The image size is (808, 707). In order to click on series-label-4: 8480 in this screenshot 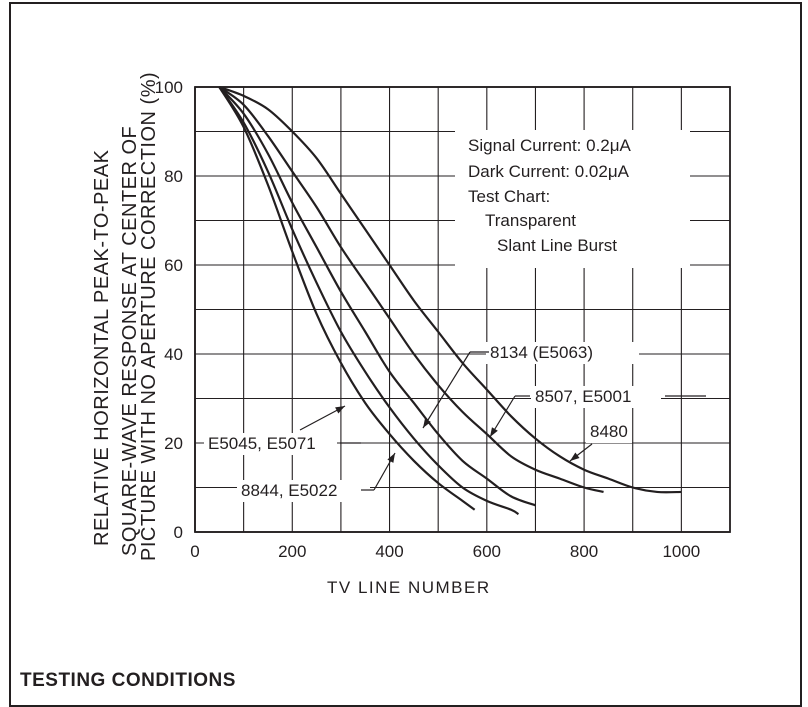, I will do `click(609, 431)`.